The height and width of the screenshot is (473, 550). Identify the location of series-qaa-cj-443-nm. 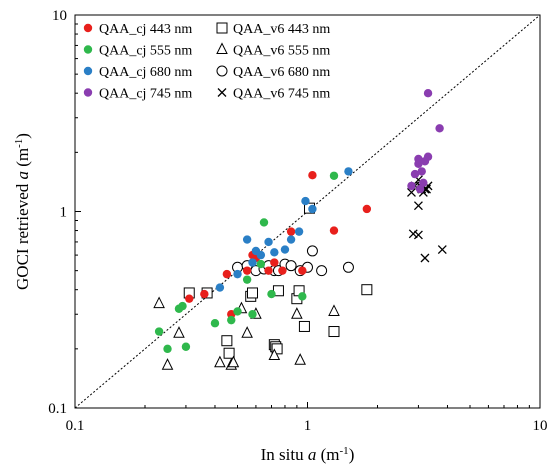
(278, 245).